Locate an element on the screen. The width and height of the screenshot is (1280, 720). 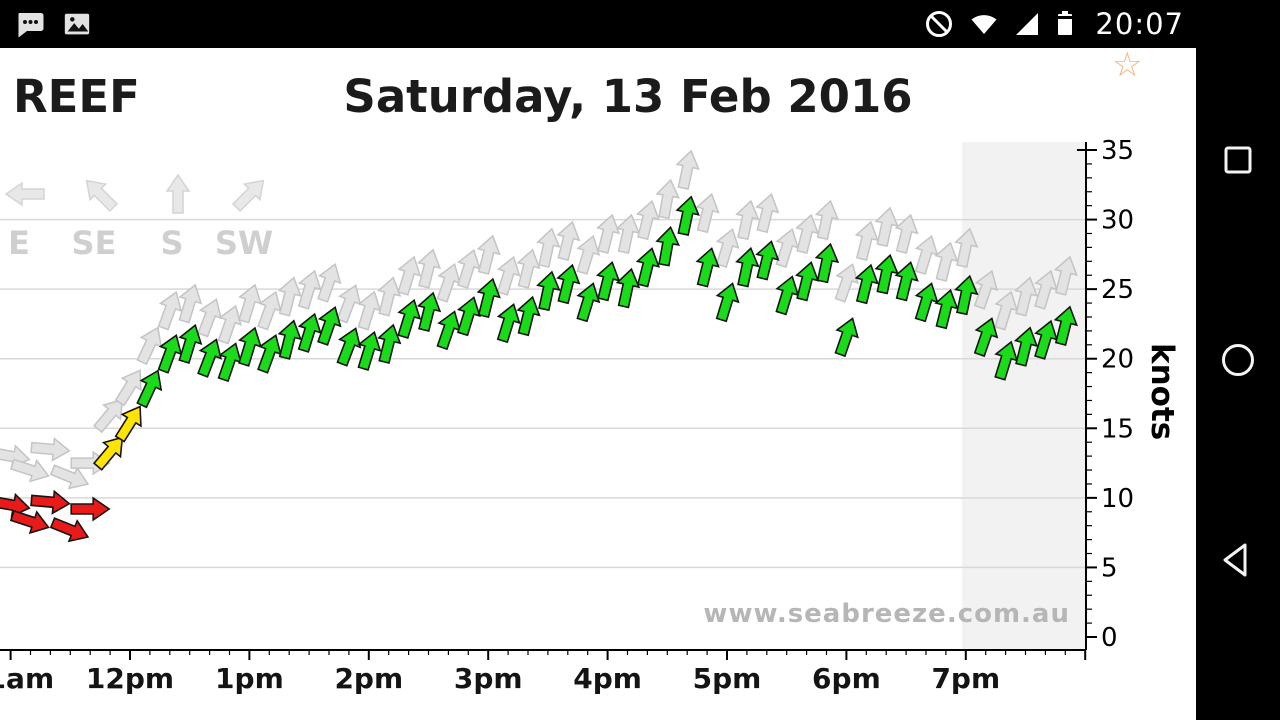
recents-button is located at coordinates (1238, 160).